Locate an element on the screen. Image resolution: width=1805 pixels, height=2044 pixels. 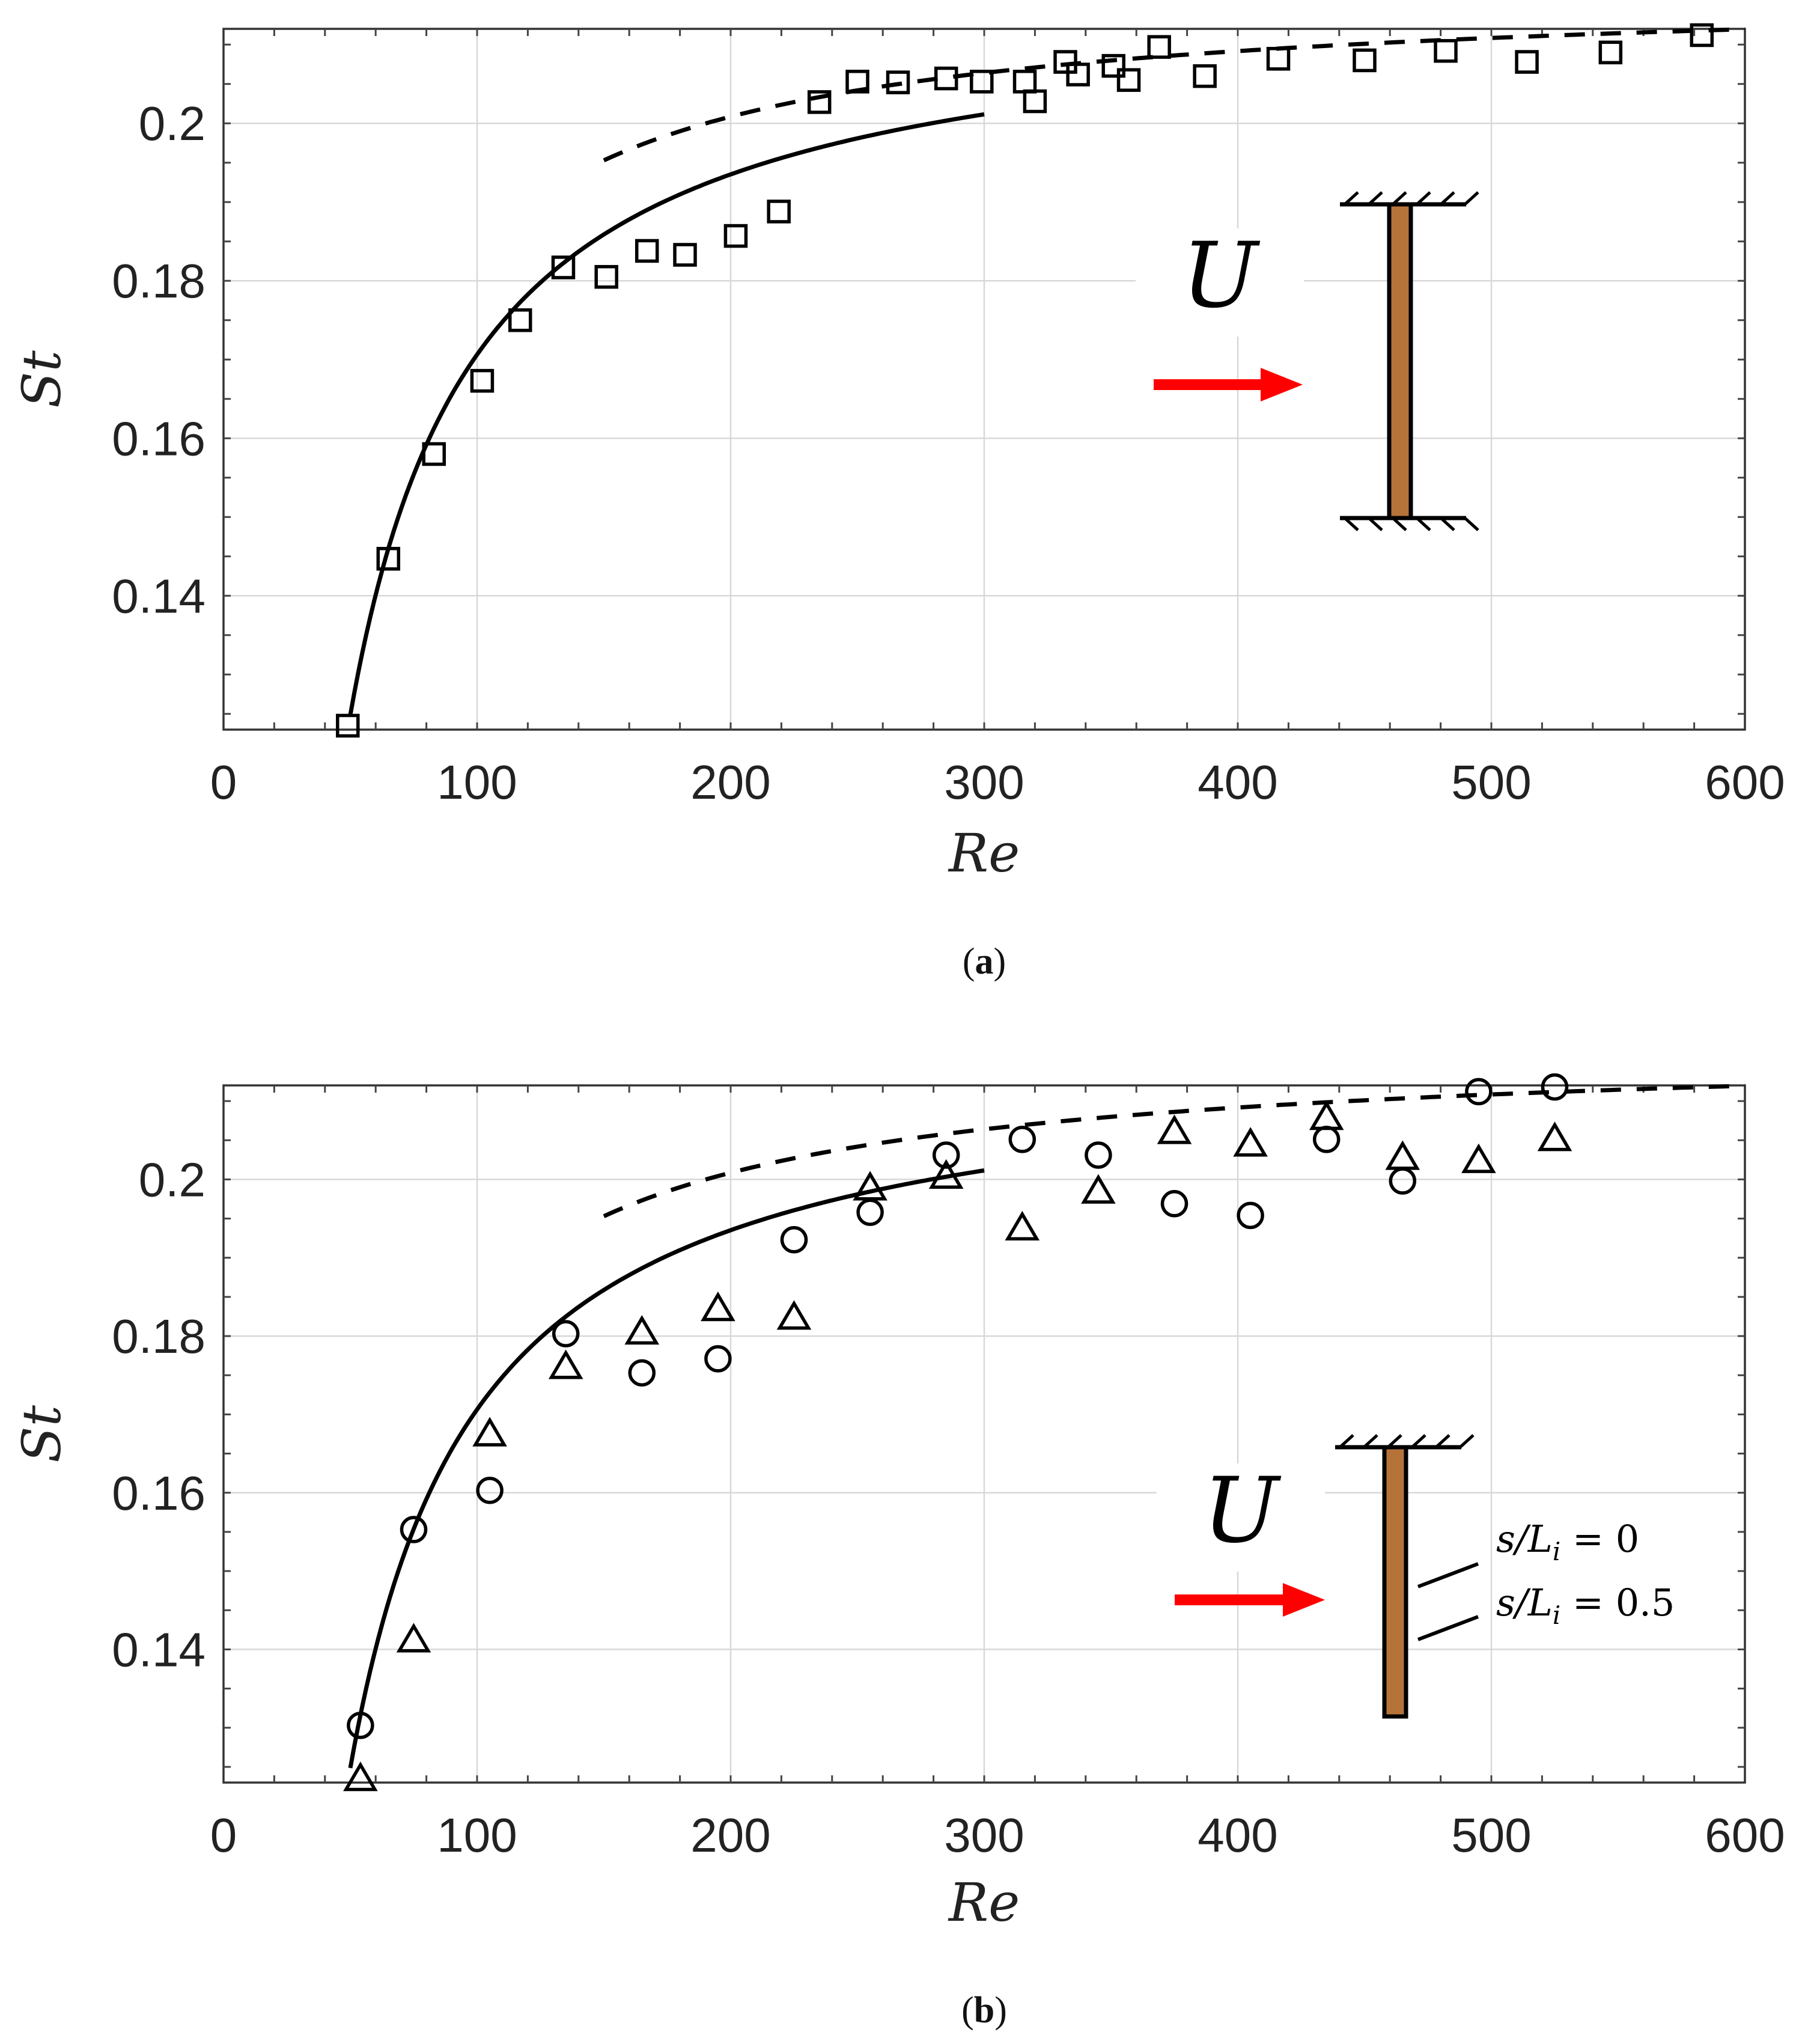
y-tick-labels-a: 0.14 0.16 0.18 0.2 is located at coordinates (158, 360).